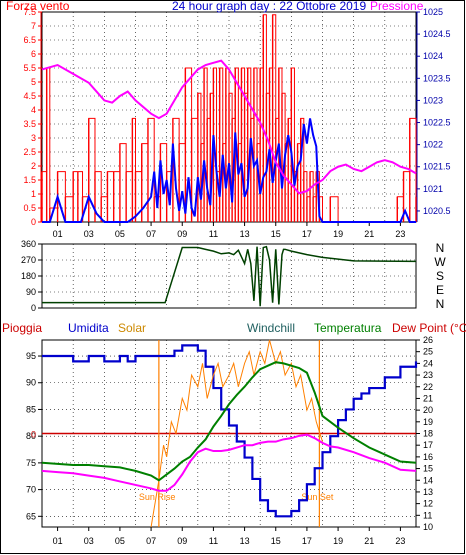 Image resolution: width=466 pixels, height=555 pixels. I want to click on panel2-left-tick-label: 270, so click(28, 260).